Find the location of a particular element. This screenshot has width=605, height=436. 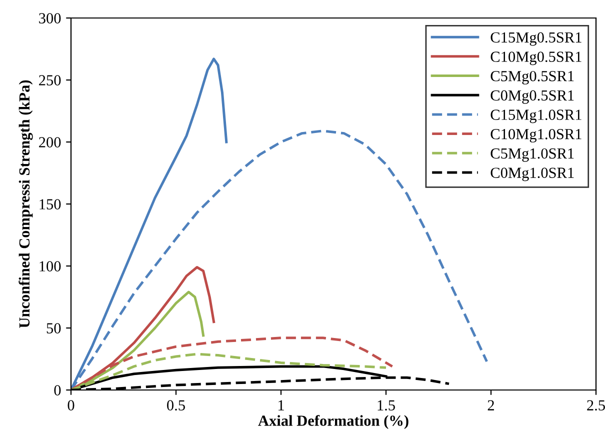

x-tick-label: 1.5 is located at coordinates (386, 405).